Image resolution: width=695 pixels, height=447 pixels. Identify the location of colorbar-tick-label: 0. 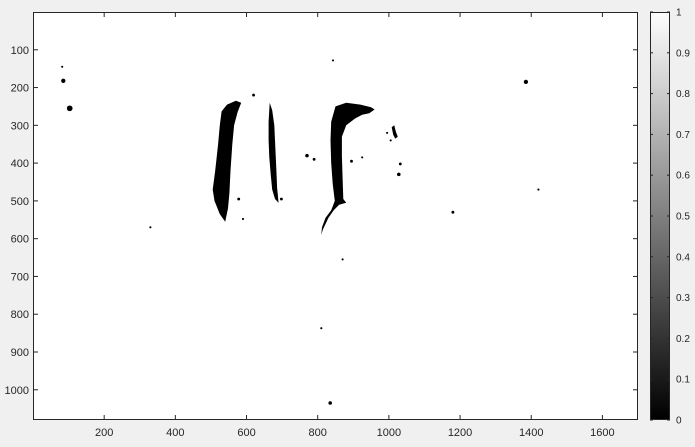
(679, 421).